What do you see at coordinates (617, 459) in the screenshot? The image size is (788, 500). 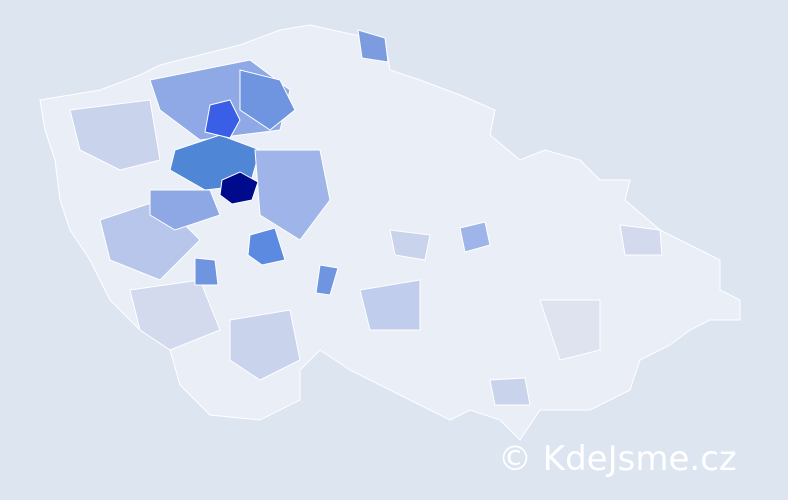 I see `watermark: © KdeJsme.cz` at bounding box center [617, 459].